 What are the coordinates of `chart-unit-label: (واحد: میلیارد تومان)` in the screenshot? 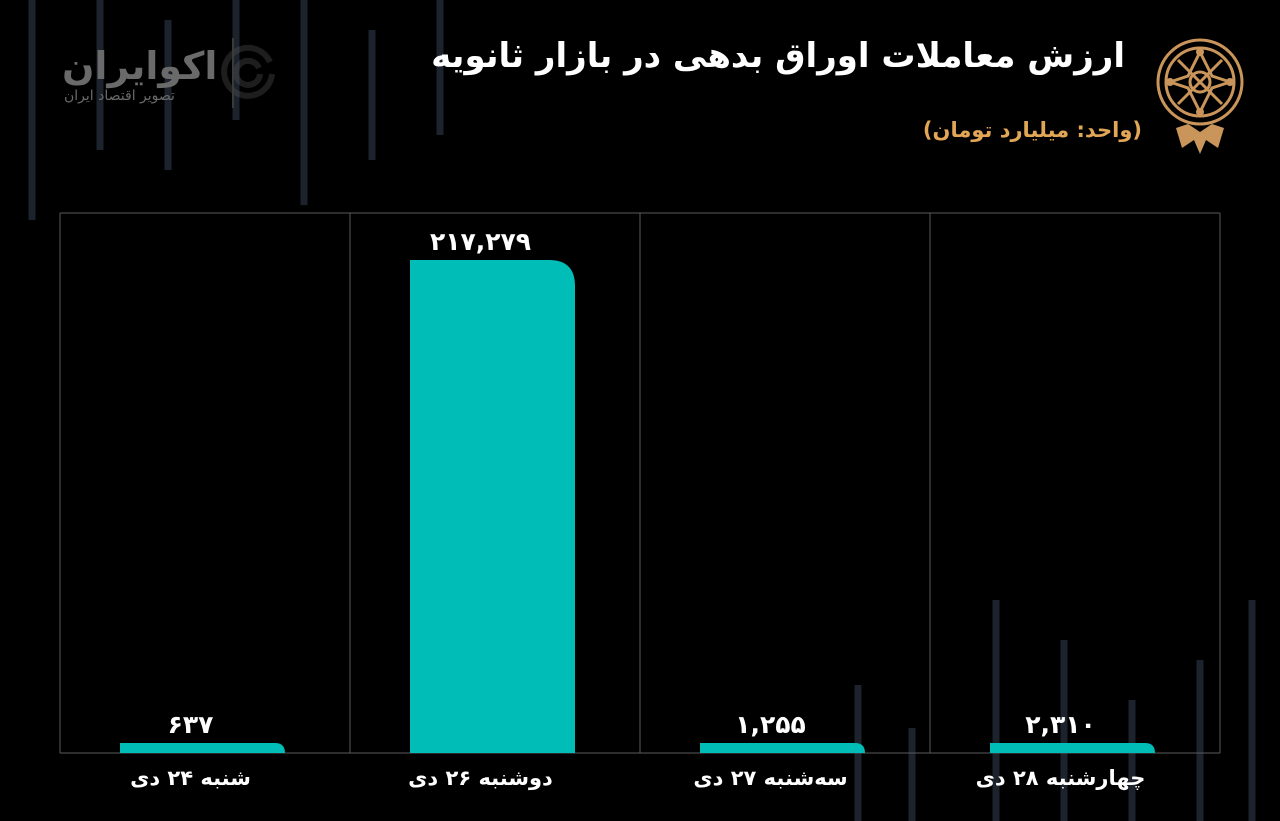 It's located at (1032, 130).